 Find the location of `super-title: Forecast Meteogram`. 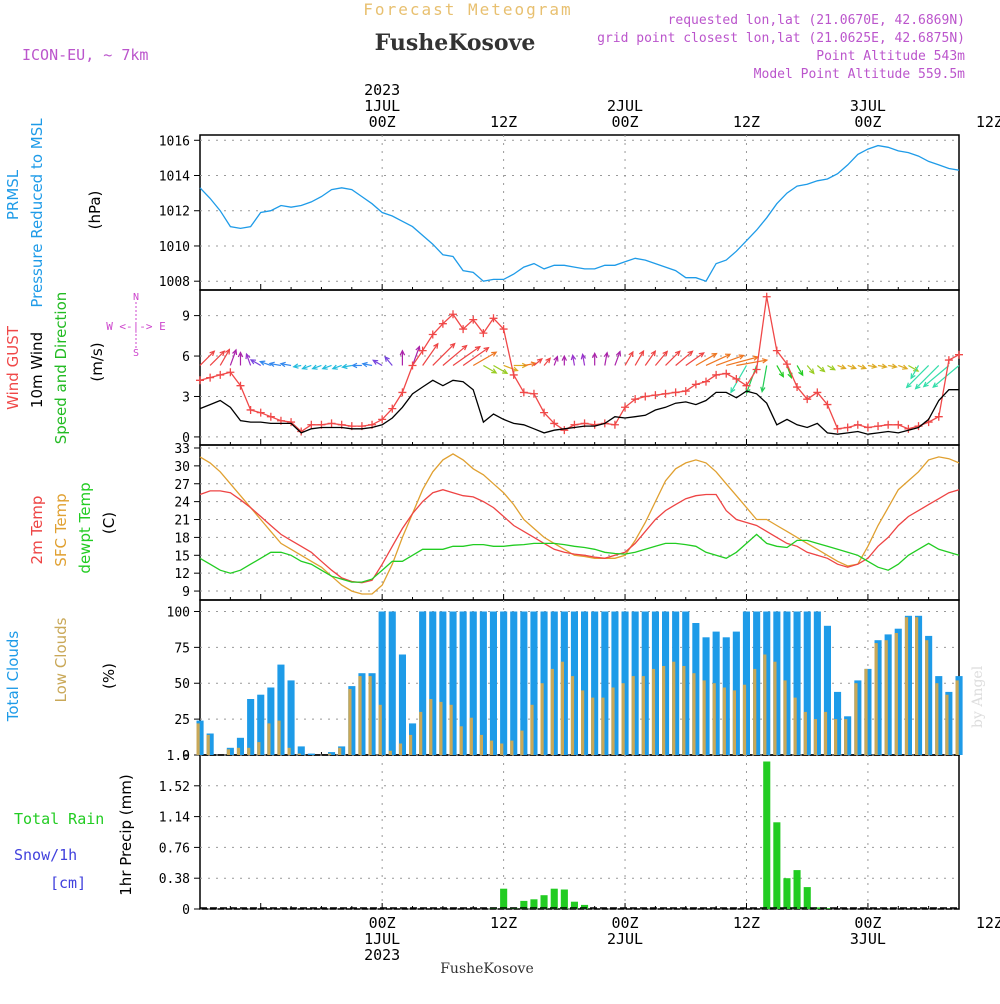

super-title: Forecast Meteogram is located at coordinates (467, 9).